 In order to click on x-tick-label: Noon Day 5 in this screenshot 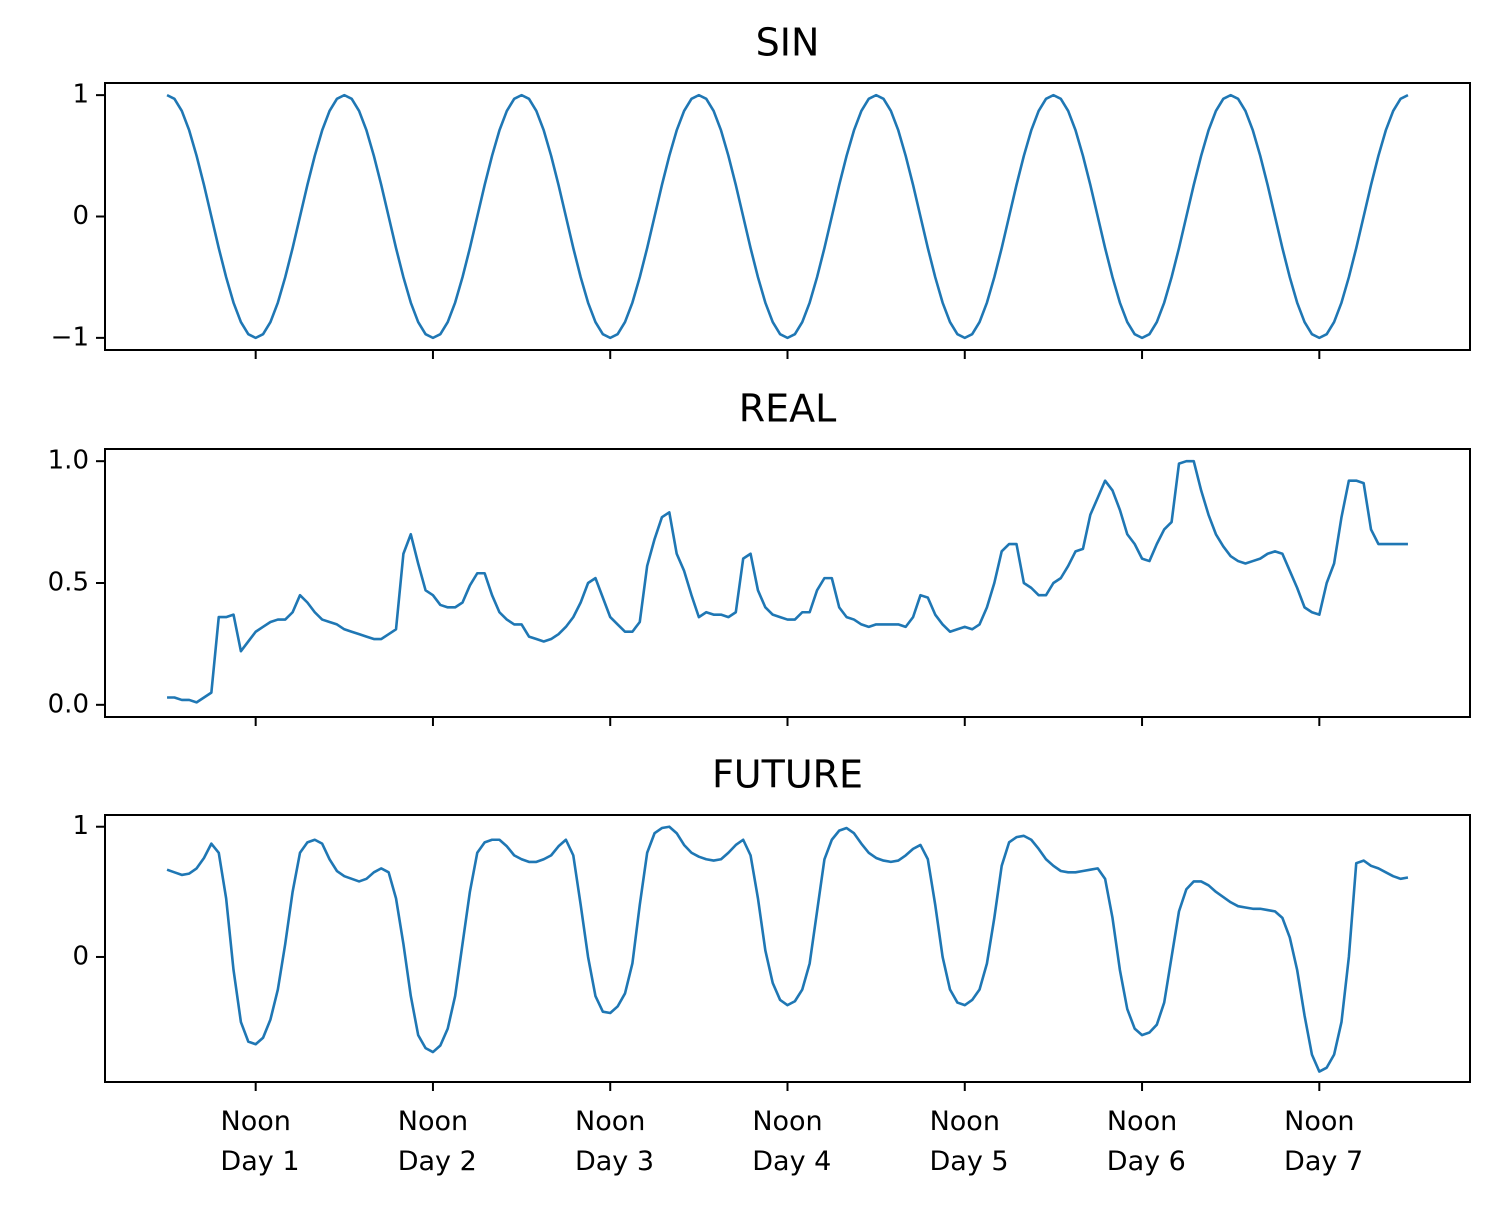, I will do `click(969, 1141)`.